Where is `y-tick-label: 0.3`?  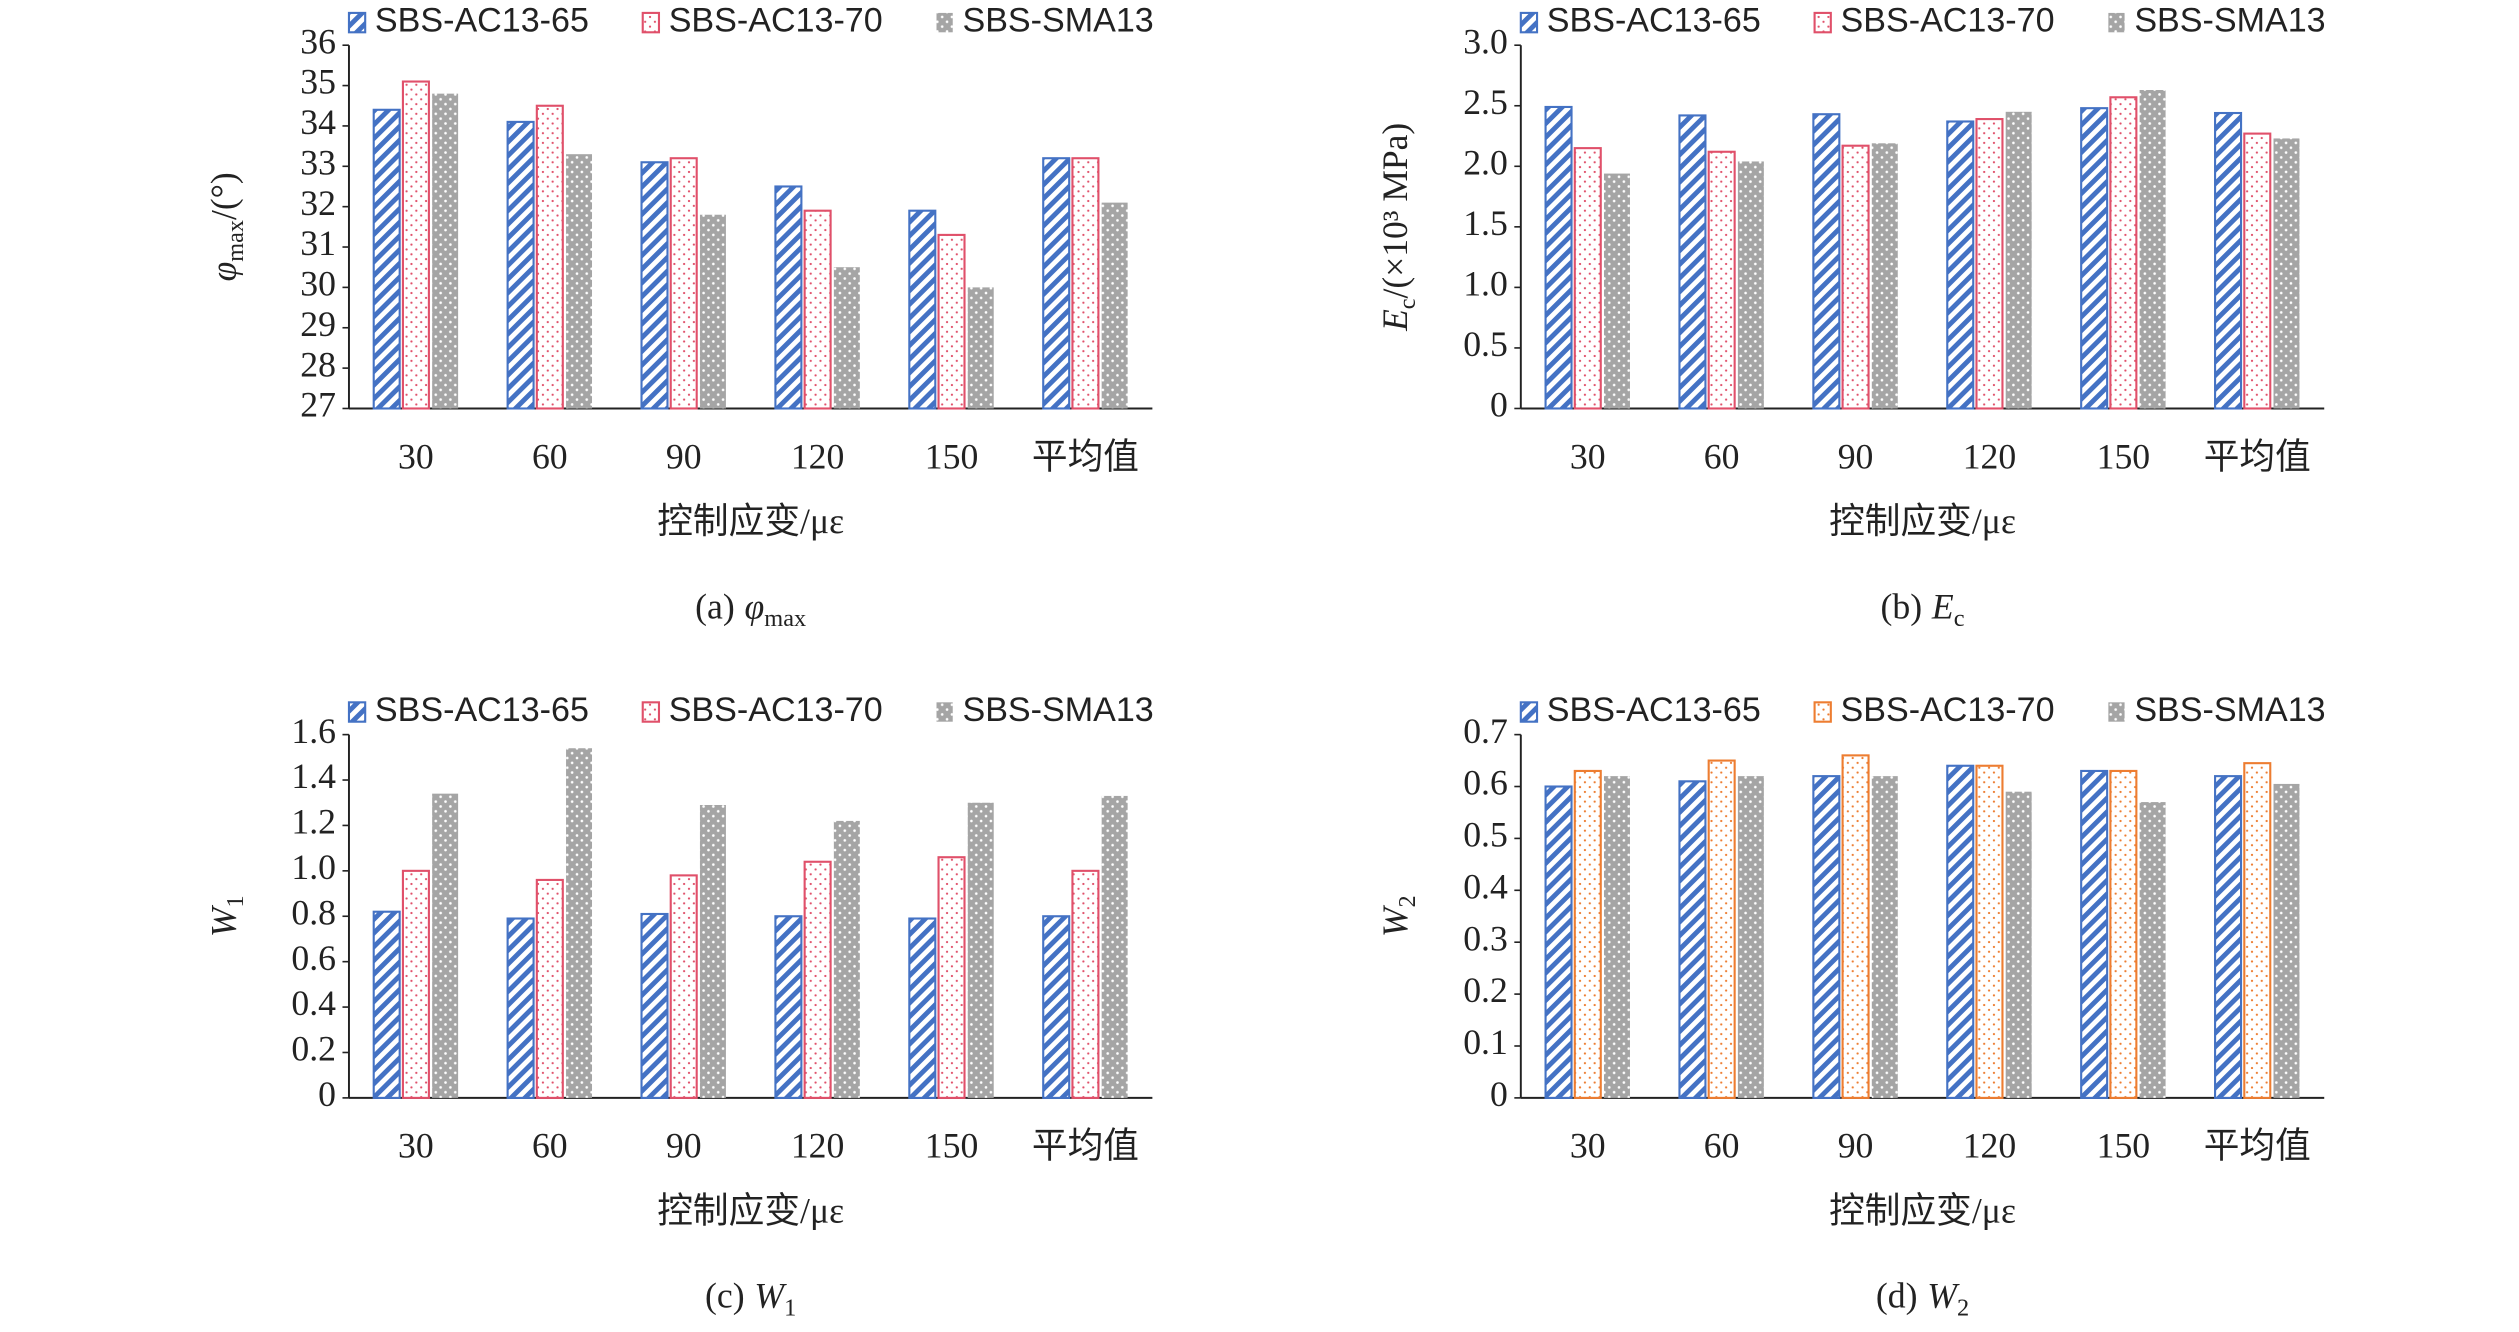
y-tick-label: 0.3 is located at coordinates (1485, 938).